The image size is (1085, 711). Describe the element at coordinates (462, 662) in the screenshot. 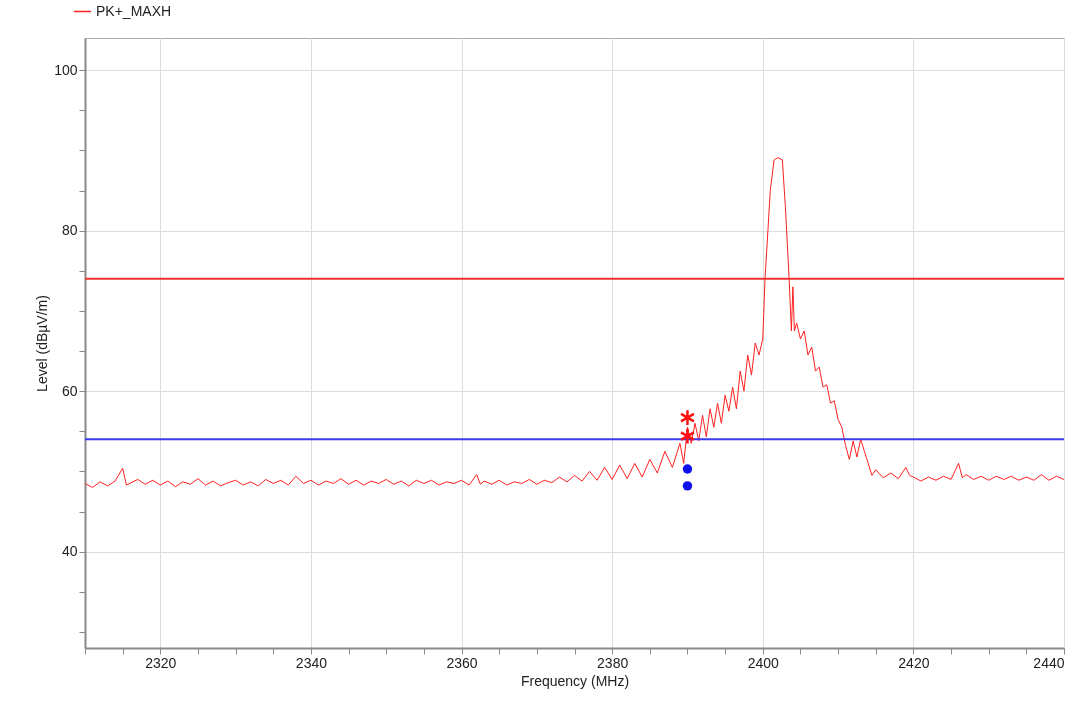

I see `x-tick-label: 2360` at that location.